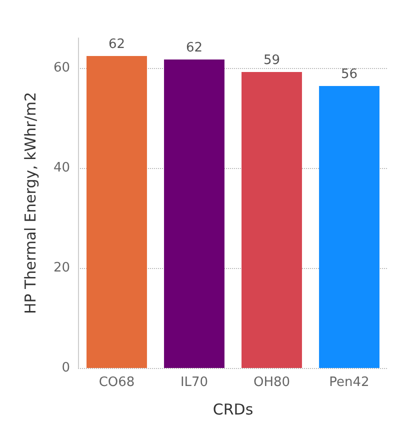 The height and width of the screenshot is (438, 404). Describe the element at coordinates (349, 74) in the screenshot. I see `data-label: 56` at that location.